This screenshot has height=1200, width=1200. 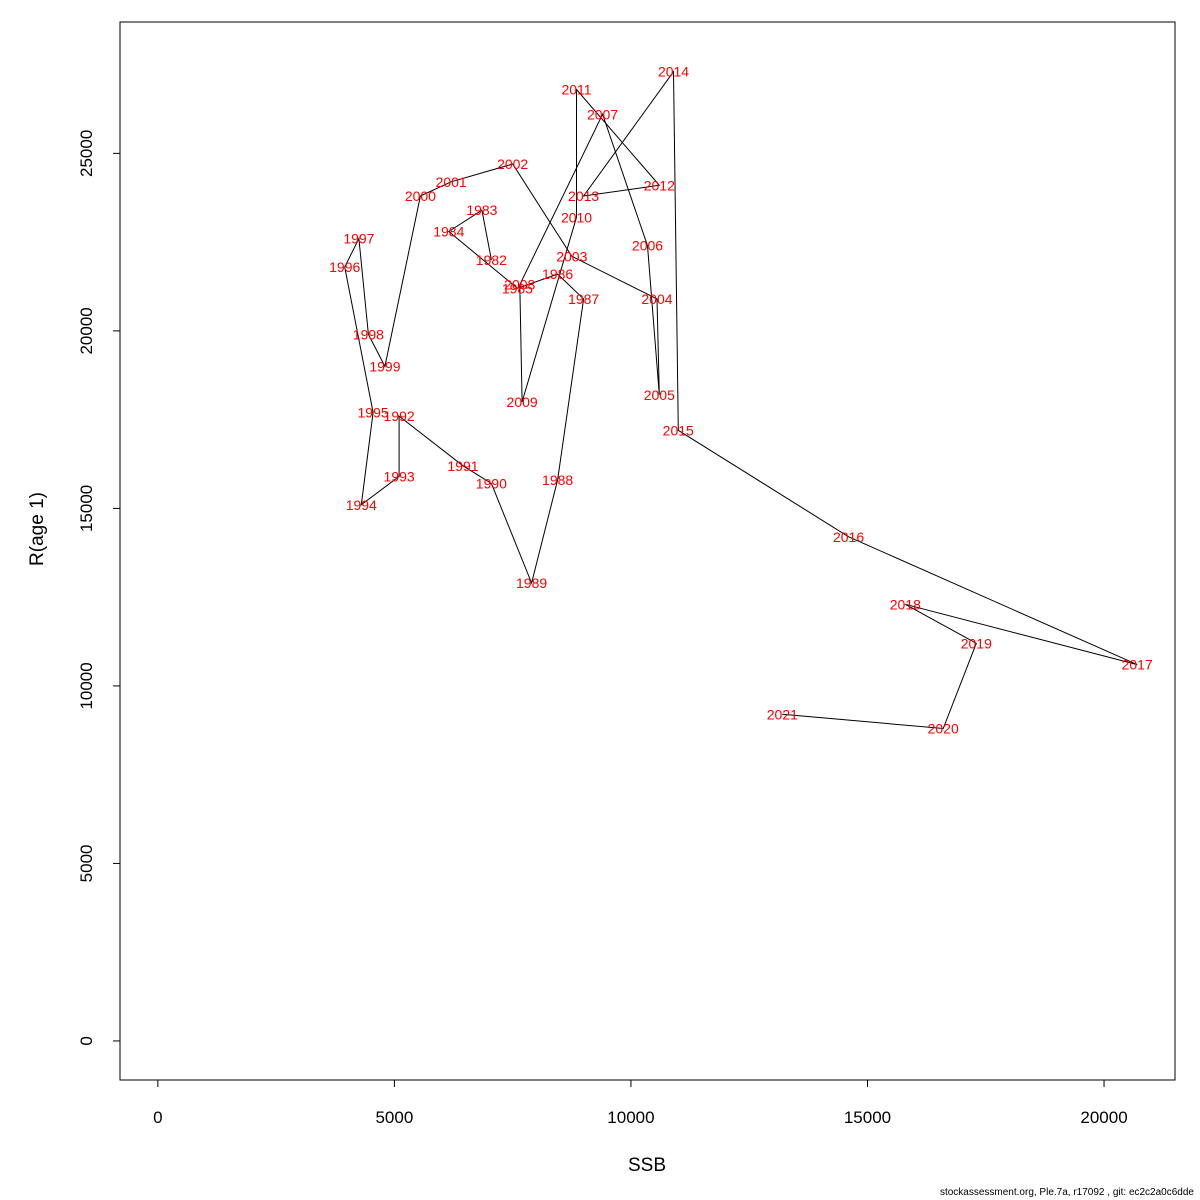 What do you see at coordinates (86, 153) in the screenshot?
I see `y-tick-label: 25000` at bounding box center [86, 153].